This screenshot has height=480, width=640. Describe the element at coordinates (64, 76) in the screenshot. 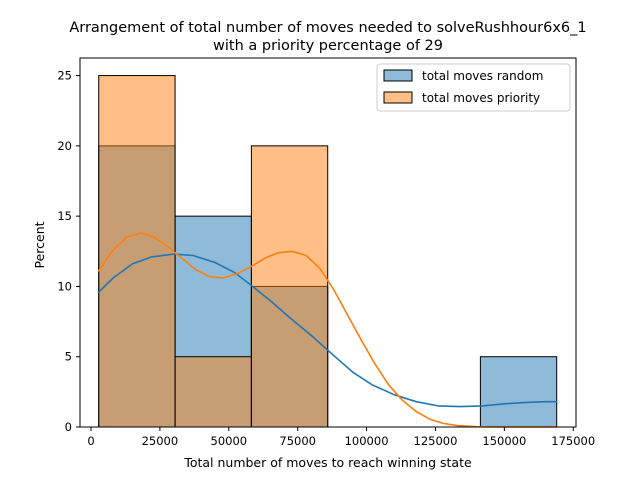

I see `y-tick-label: 25` at that location.